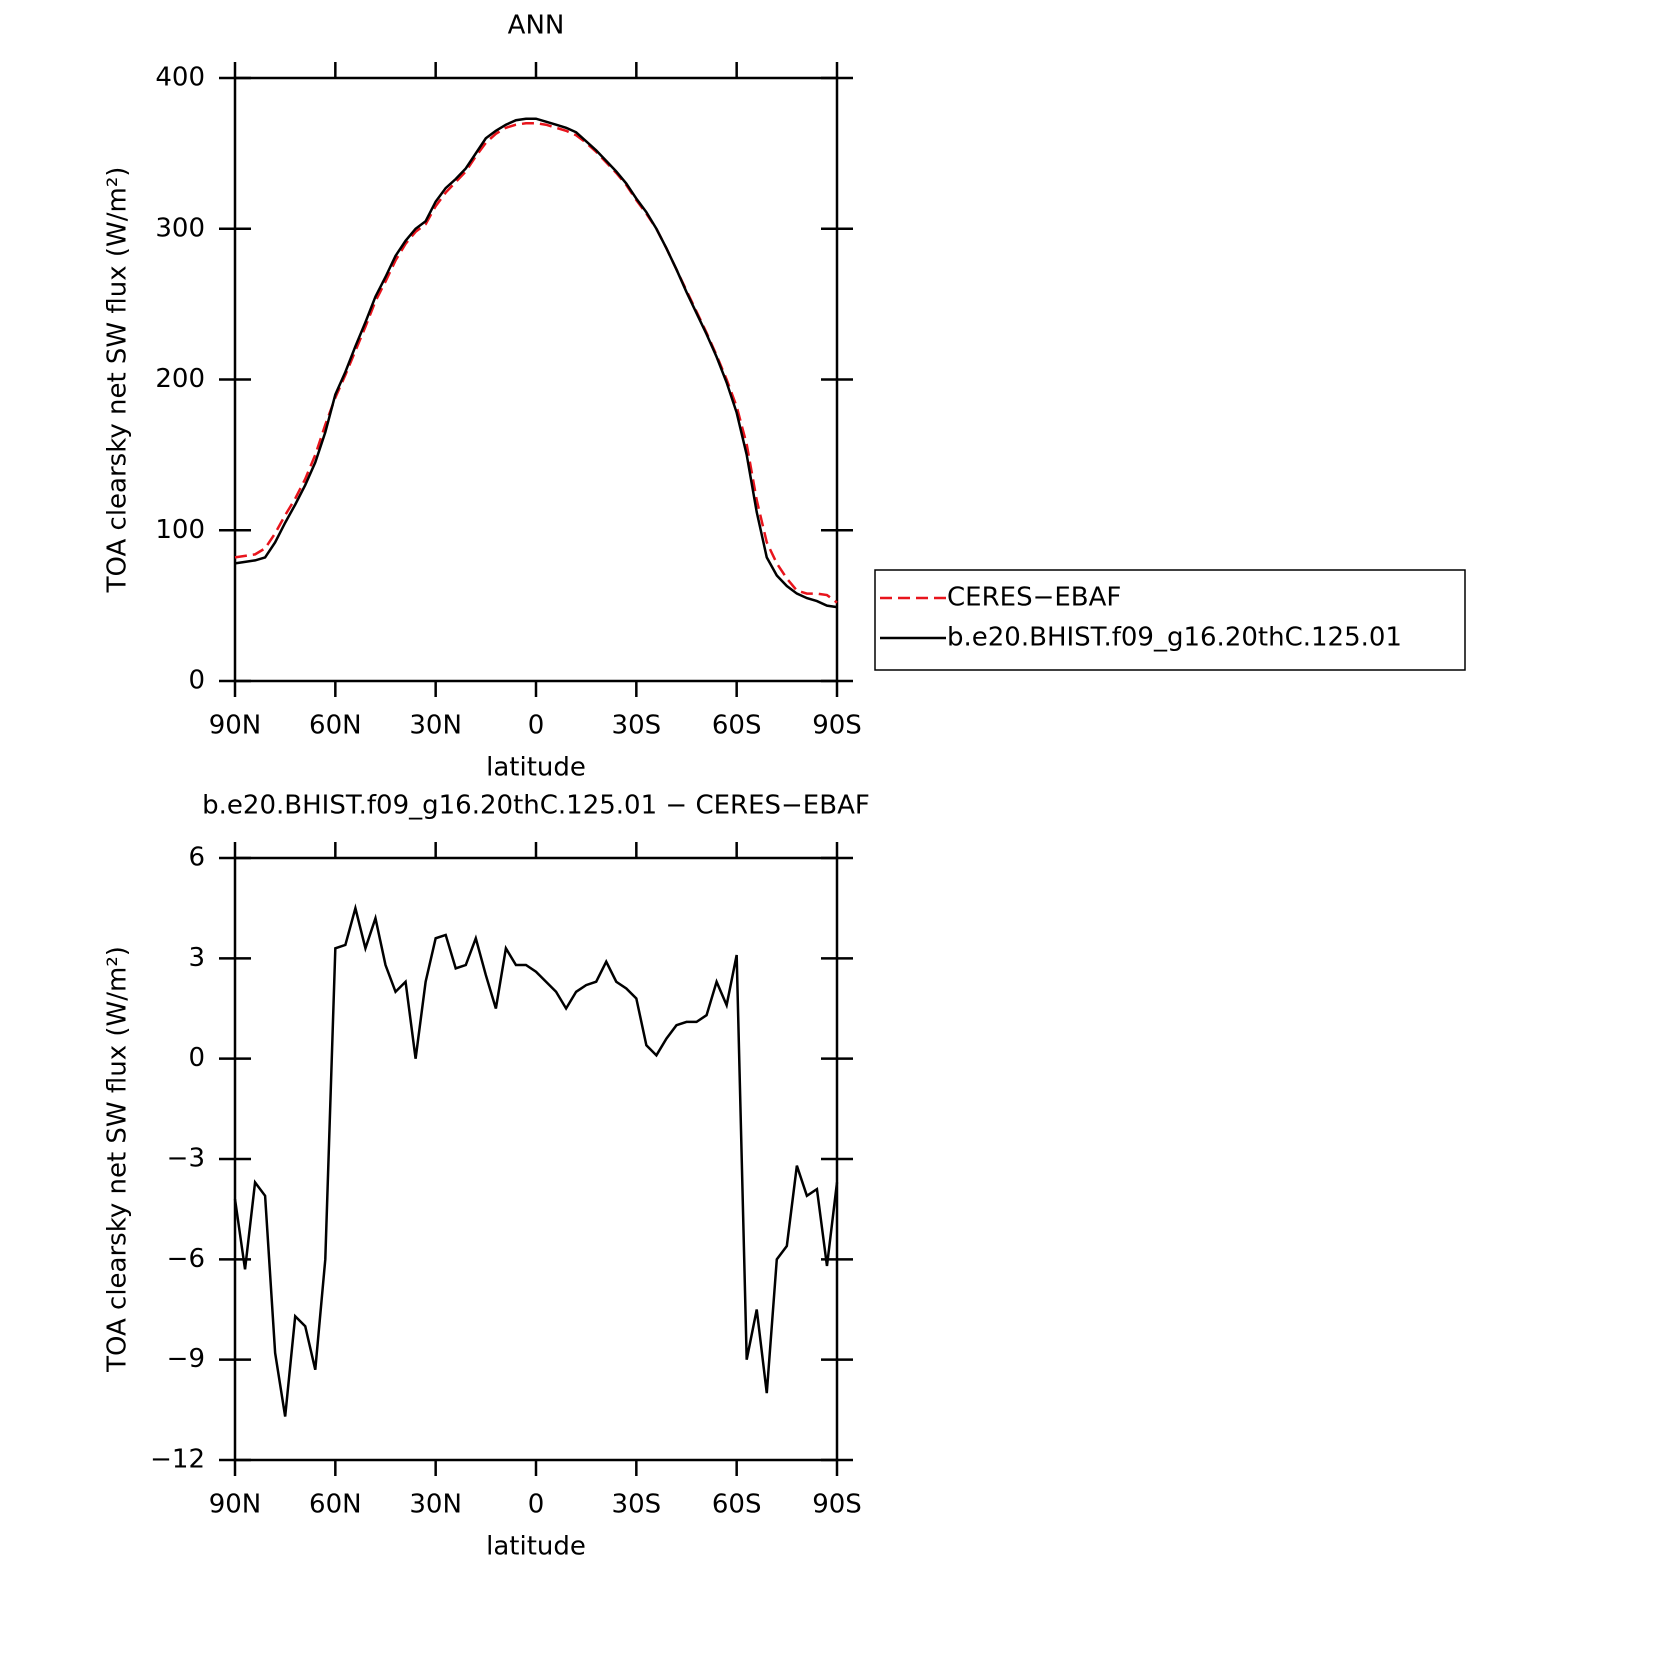  I want to click on y-tick-label: 100, so click(180, 530).